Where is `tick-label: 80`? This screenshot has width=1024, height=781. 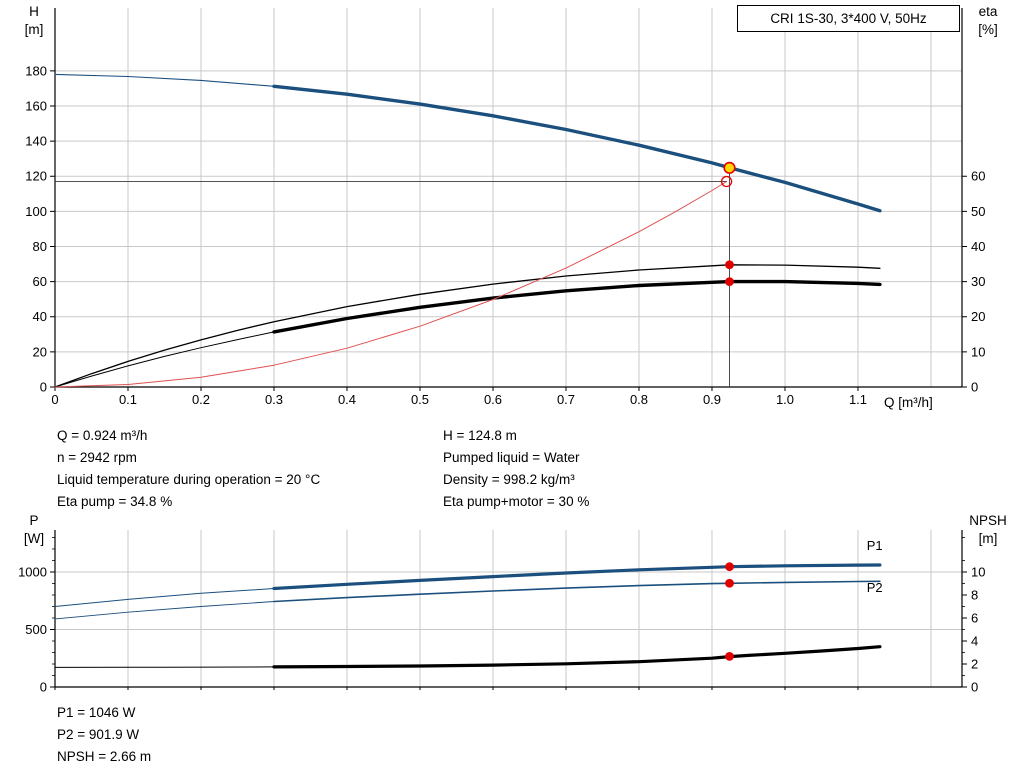
tick-label: 80 is located at coordinates (40, 246).